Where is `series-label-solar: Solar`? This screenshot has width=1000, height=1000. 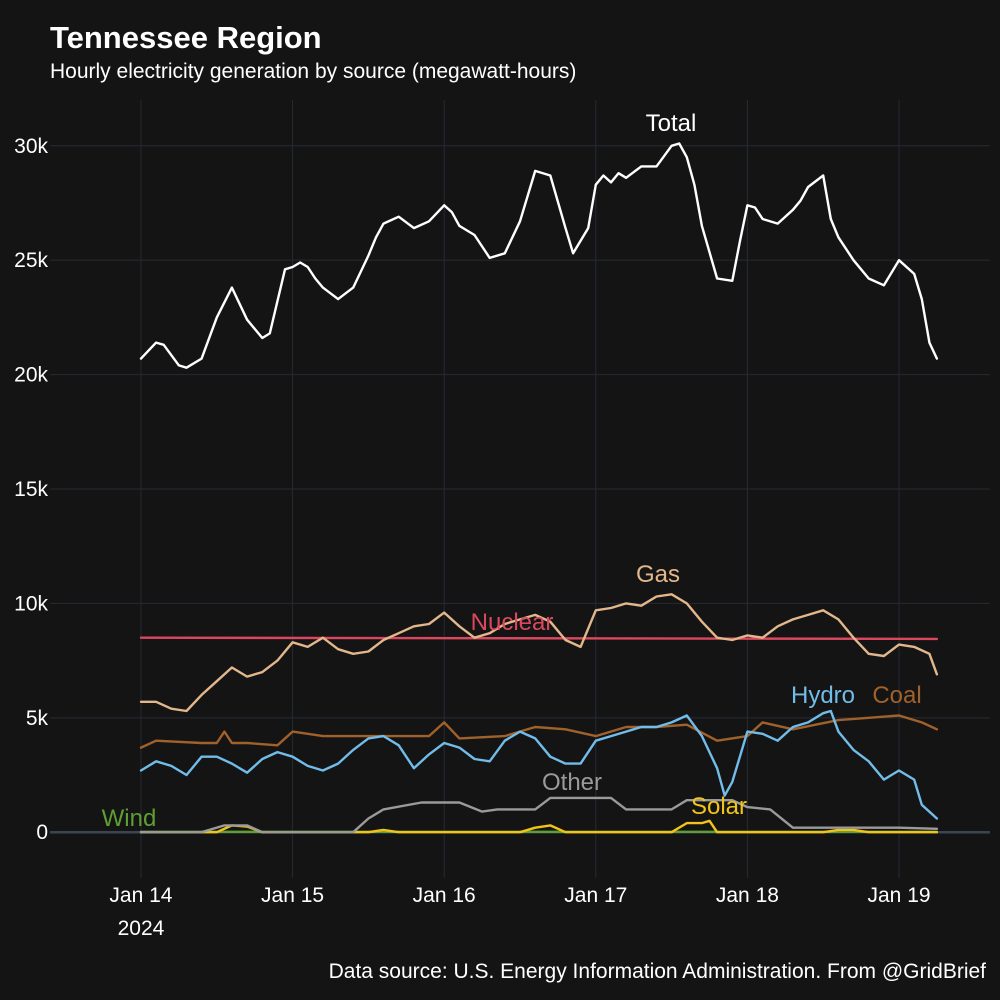 series-label-solar: Solar is located at coordinates (719, 806).